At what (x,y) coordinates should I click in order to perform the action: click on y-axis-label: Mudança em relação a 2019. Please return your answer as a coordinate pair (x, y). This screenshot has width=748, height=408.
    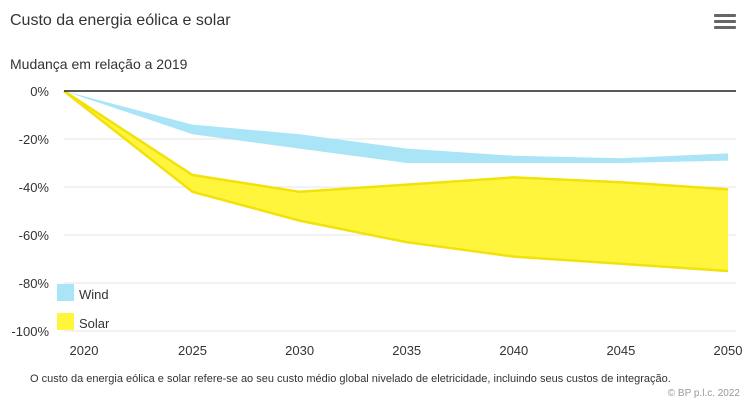
    Looking at the image, I should click on (99, 64).